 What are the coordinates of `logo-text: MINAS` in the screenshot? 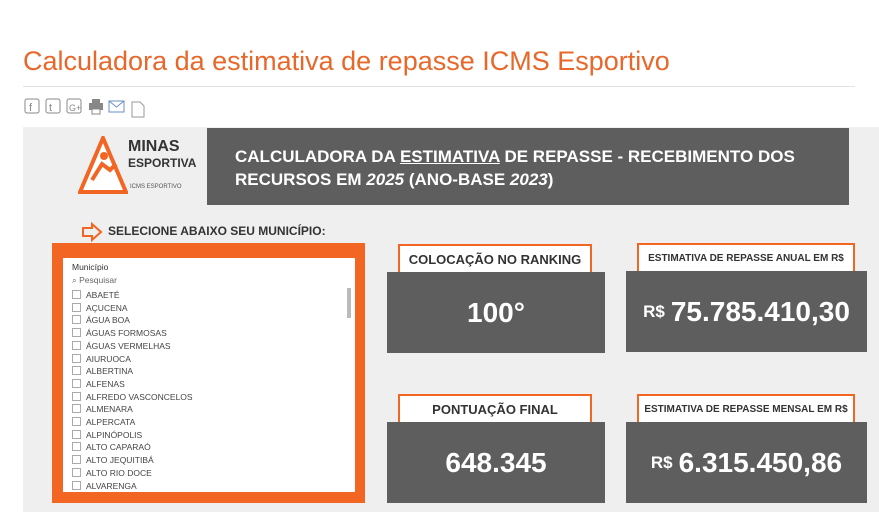 It's located at (154, 146).